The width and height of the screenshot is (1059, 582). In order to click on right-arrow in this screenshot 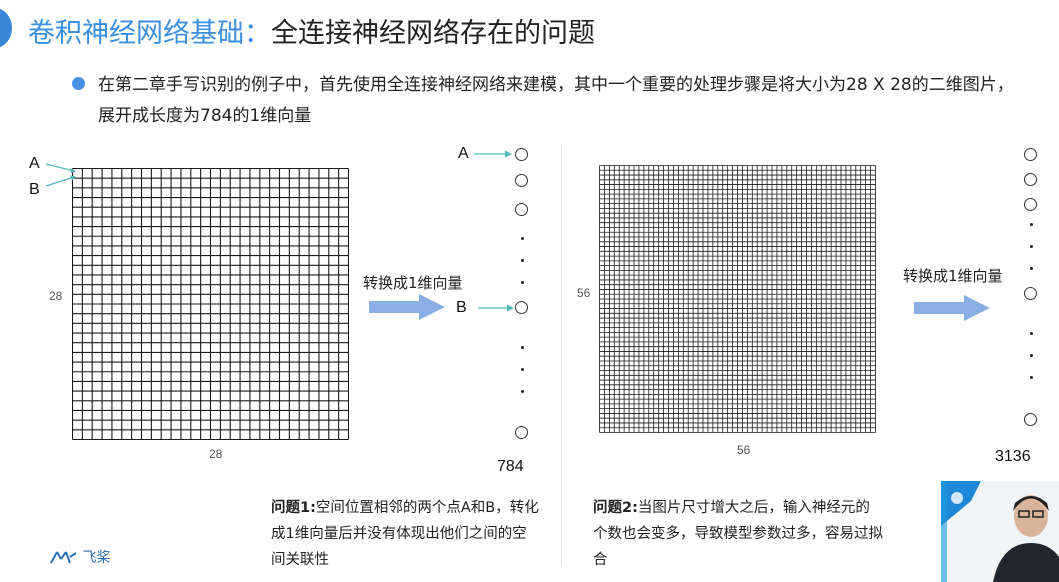, I will do `click(952, 308)`.